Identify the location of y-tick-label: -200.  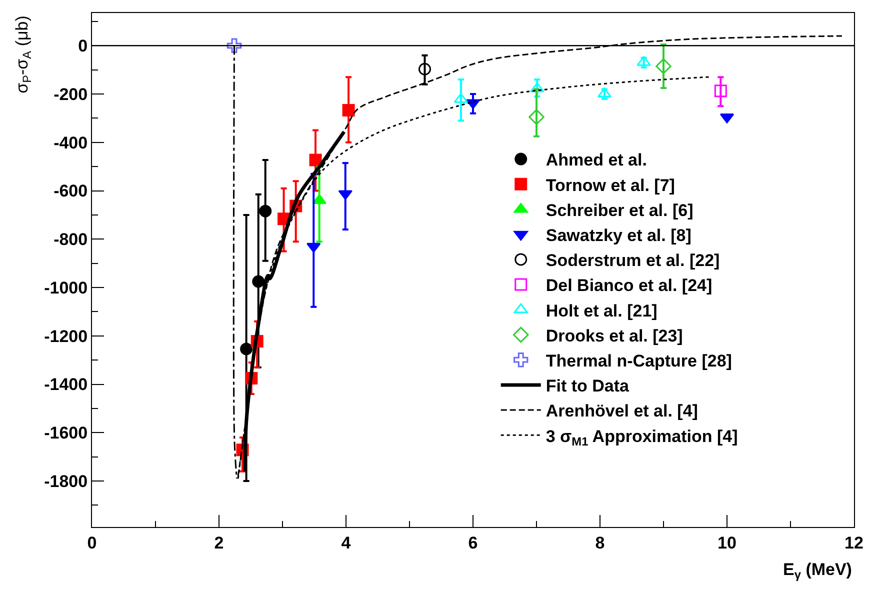
(71, 94).